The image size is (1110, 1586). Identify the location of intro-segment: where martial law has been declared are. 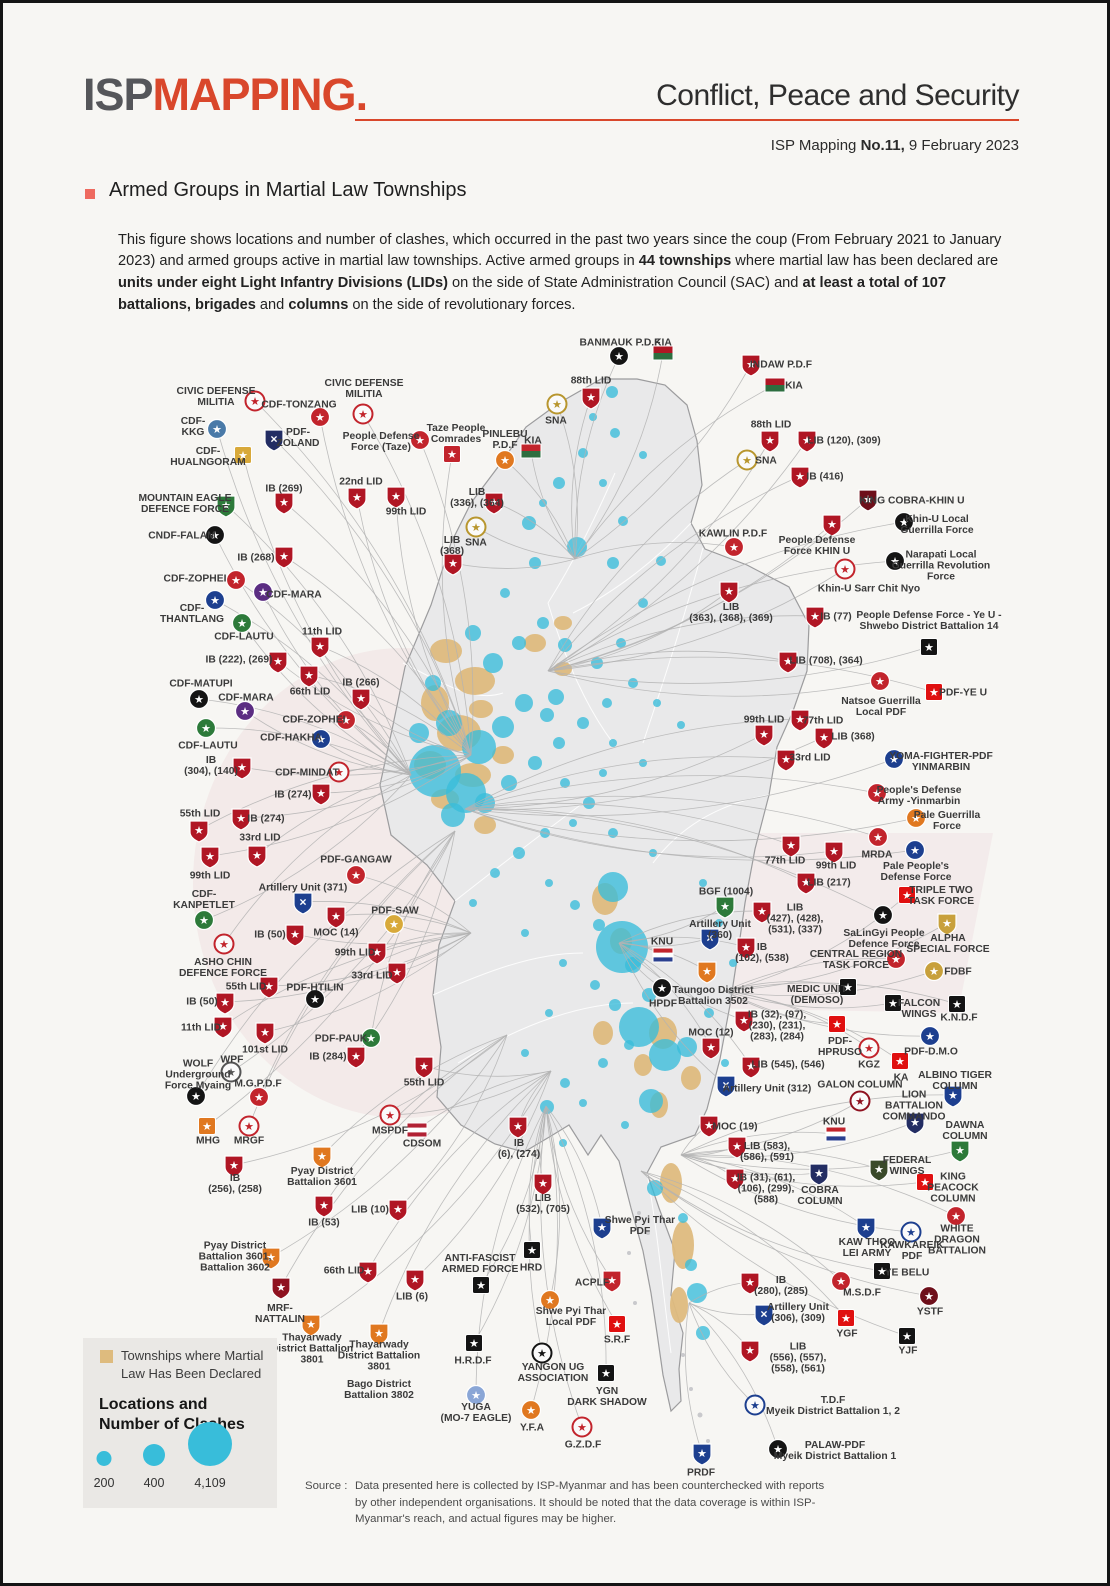
(865, 261).